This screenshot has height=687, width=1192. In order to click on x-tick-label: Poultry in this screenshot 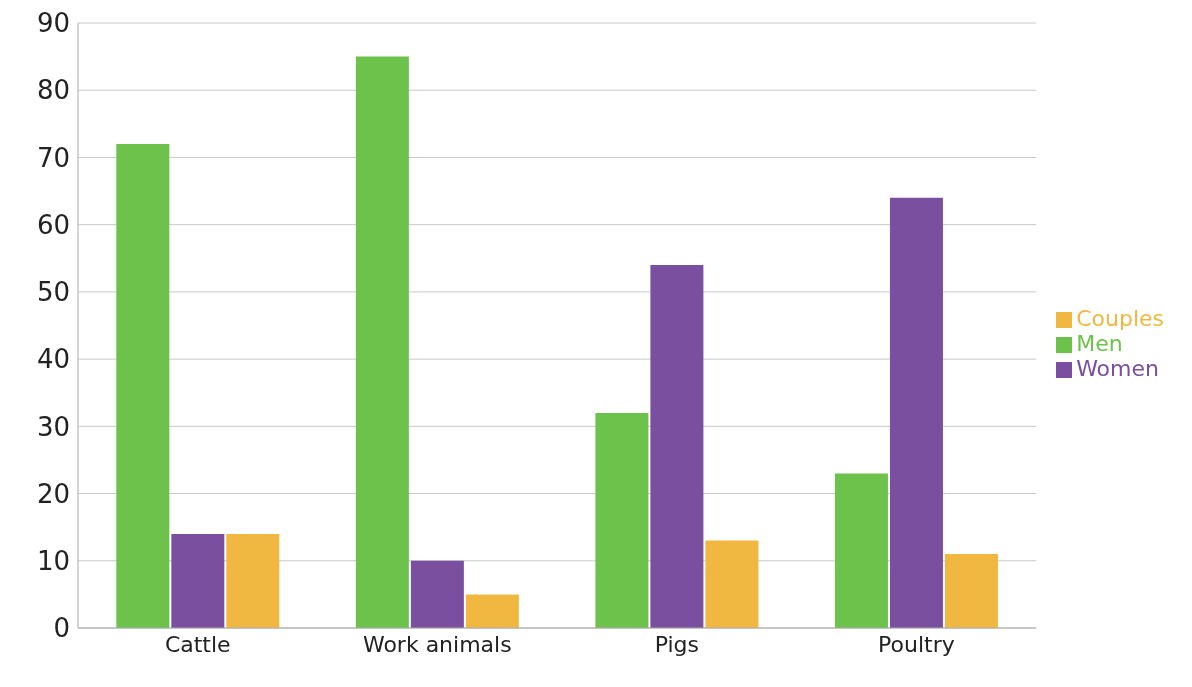, I will do `click(916, 644)`.